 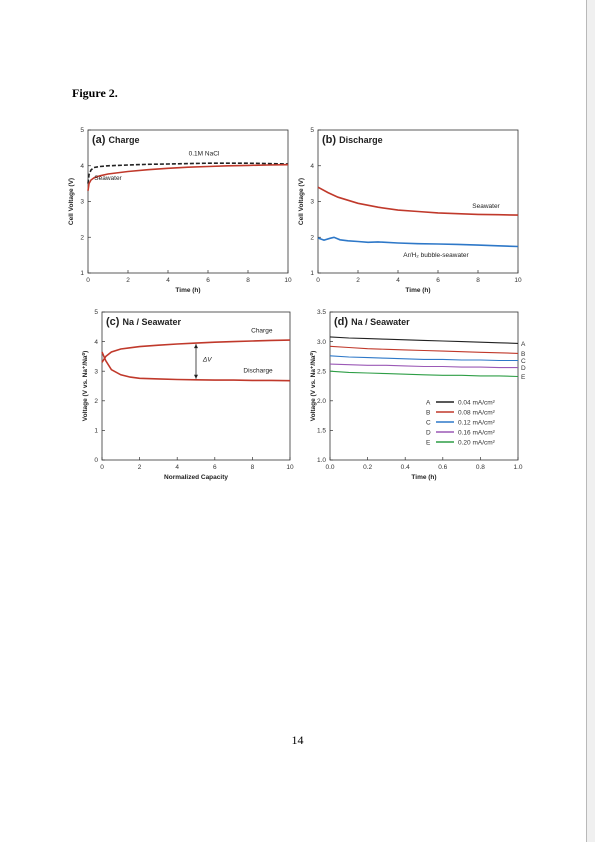 I want to click on x-tick-label: 1.0, so click(x=517, y=467).